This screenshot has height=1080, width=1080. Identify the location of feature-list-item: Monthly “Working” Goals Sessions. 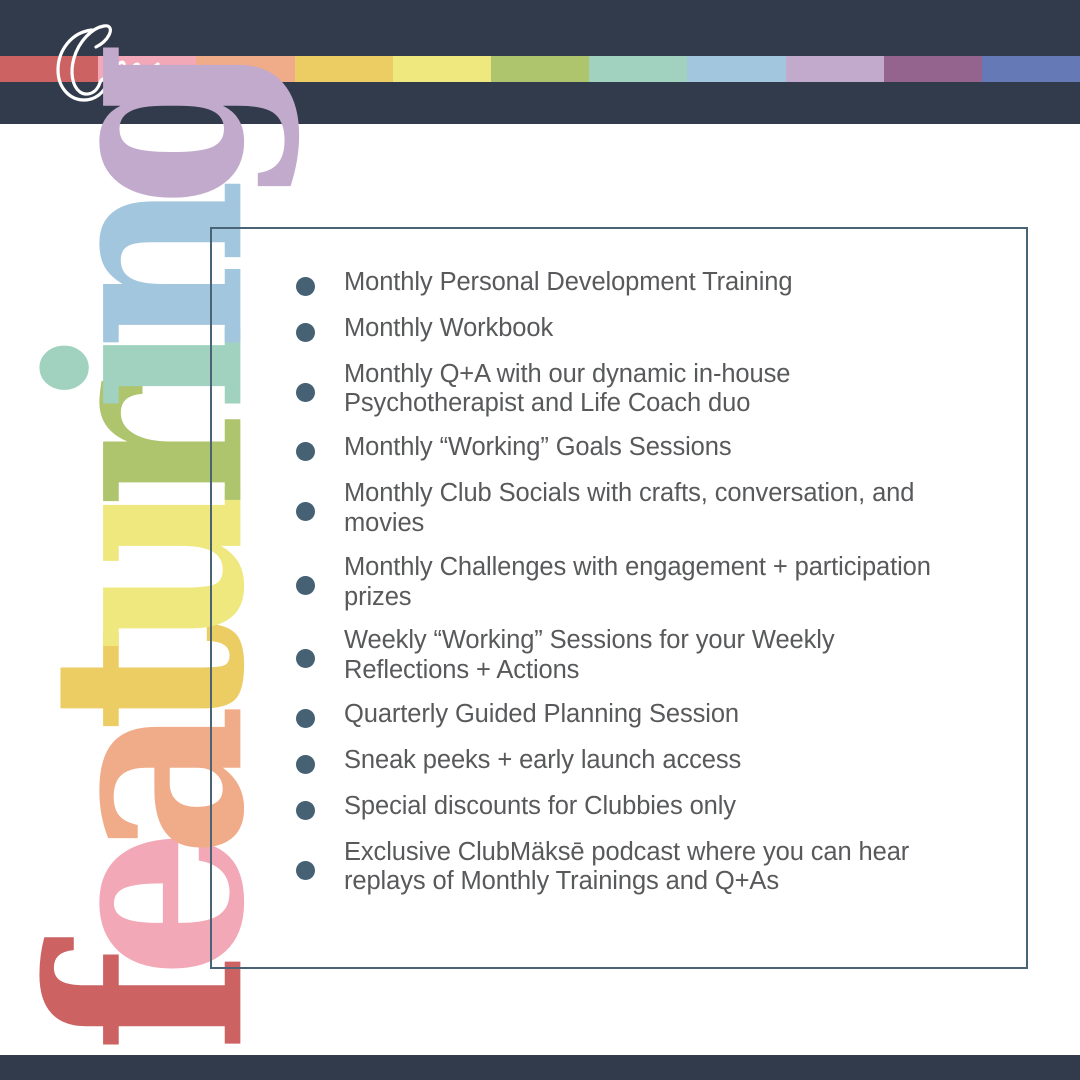
(616, 448).